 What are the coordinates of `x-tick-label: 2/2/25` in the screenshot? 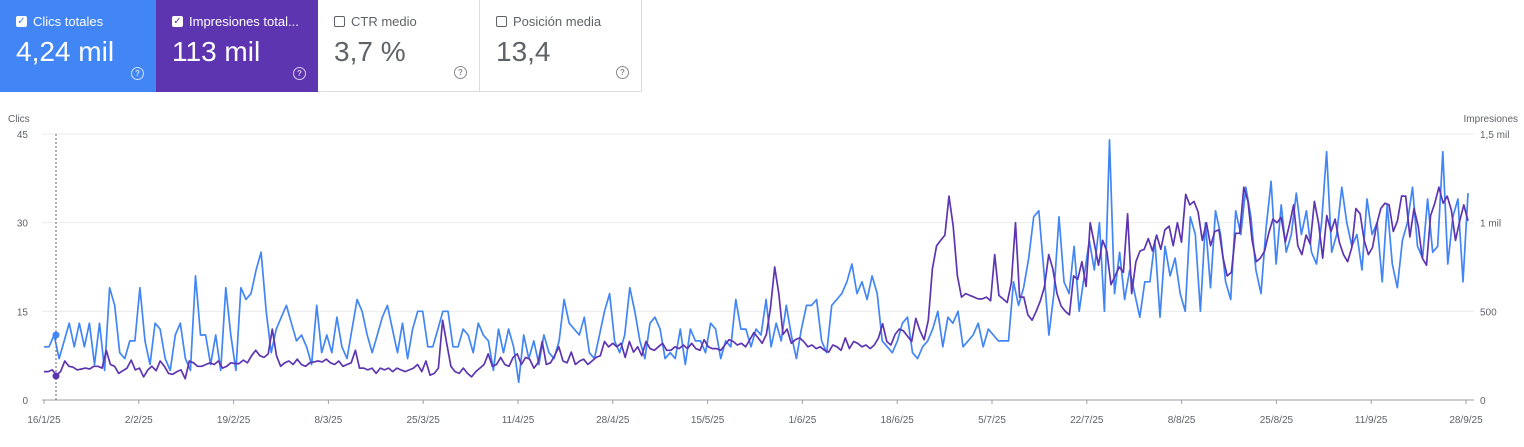 It's located at (139, 420).